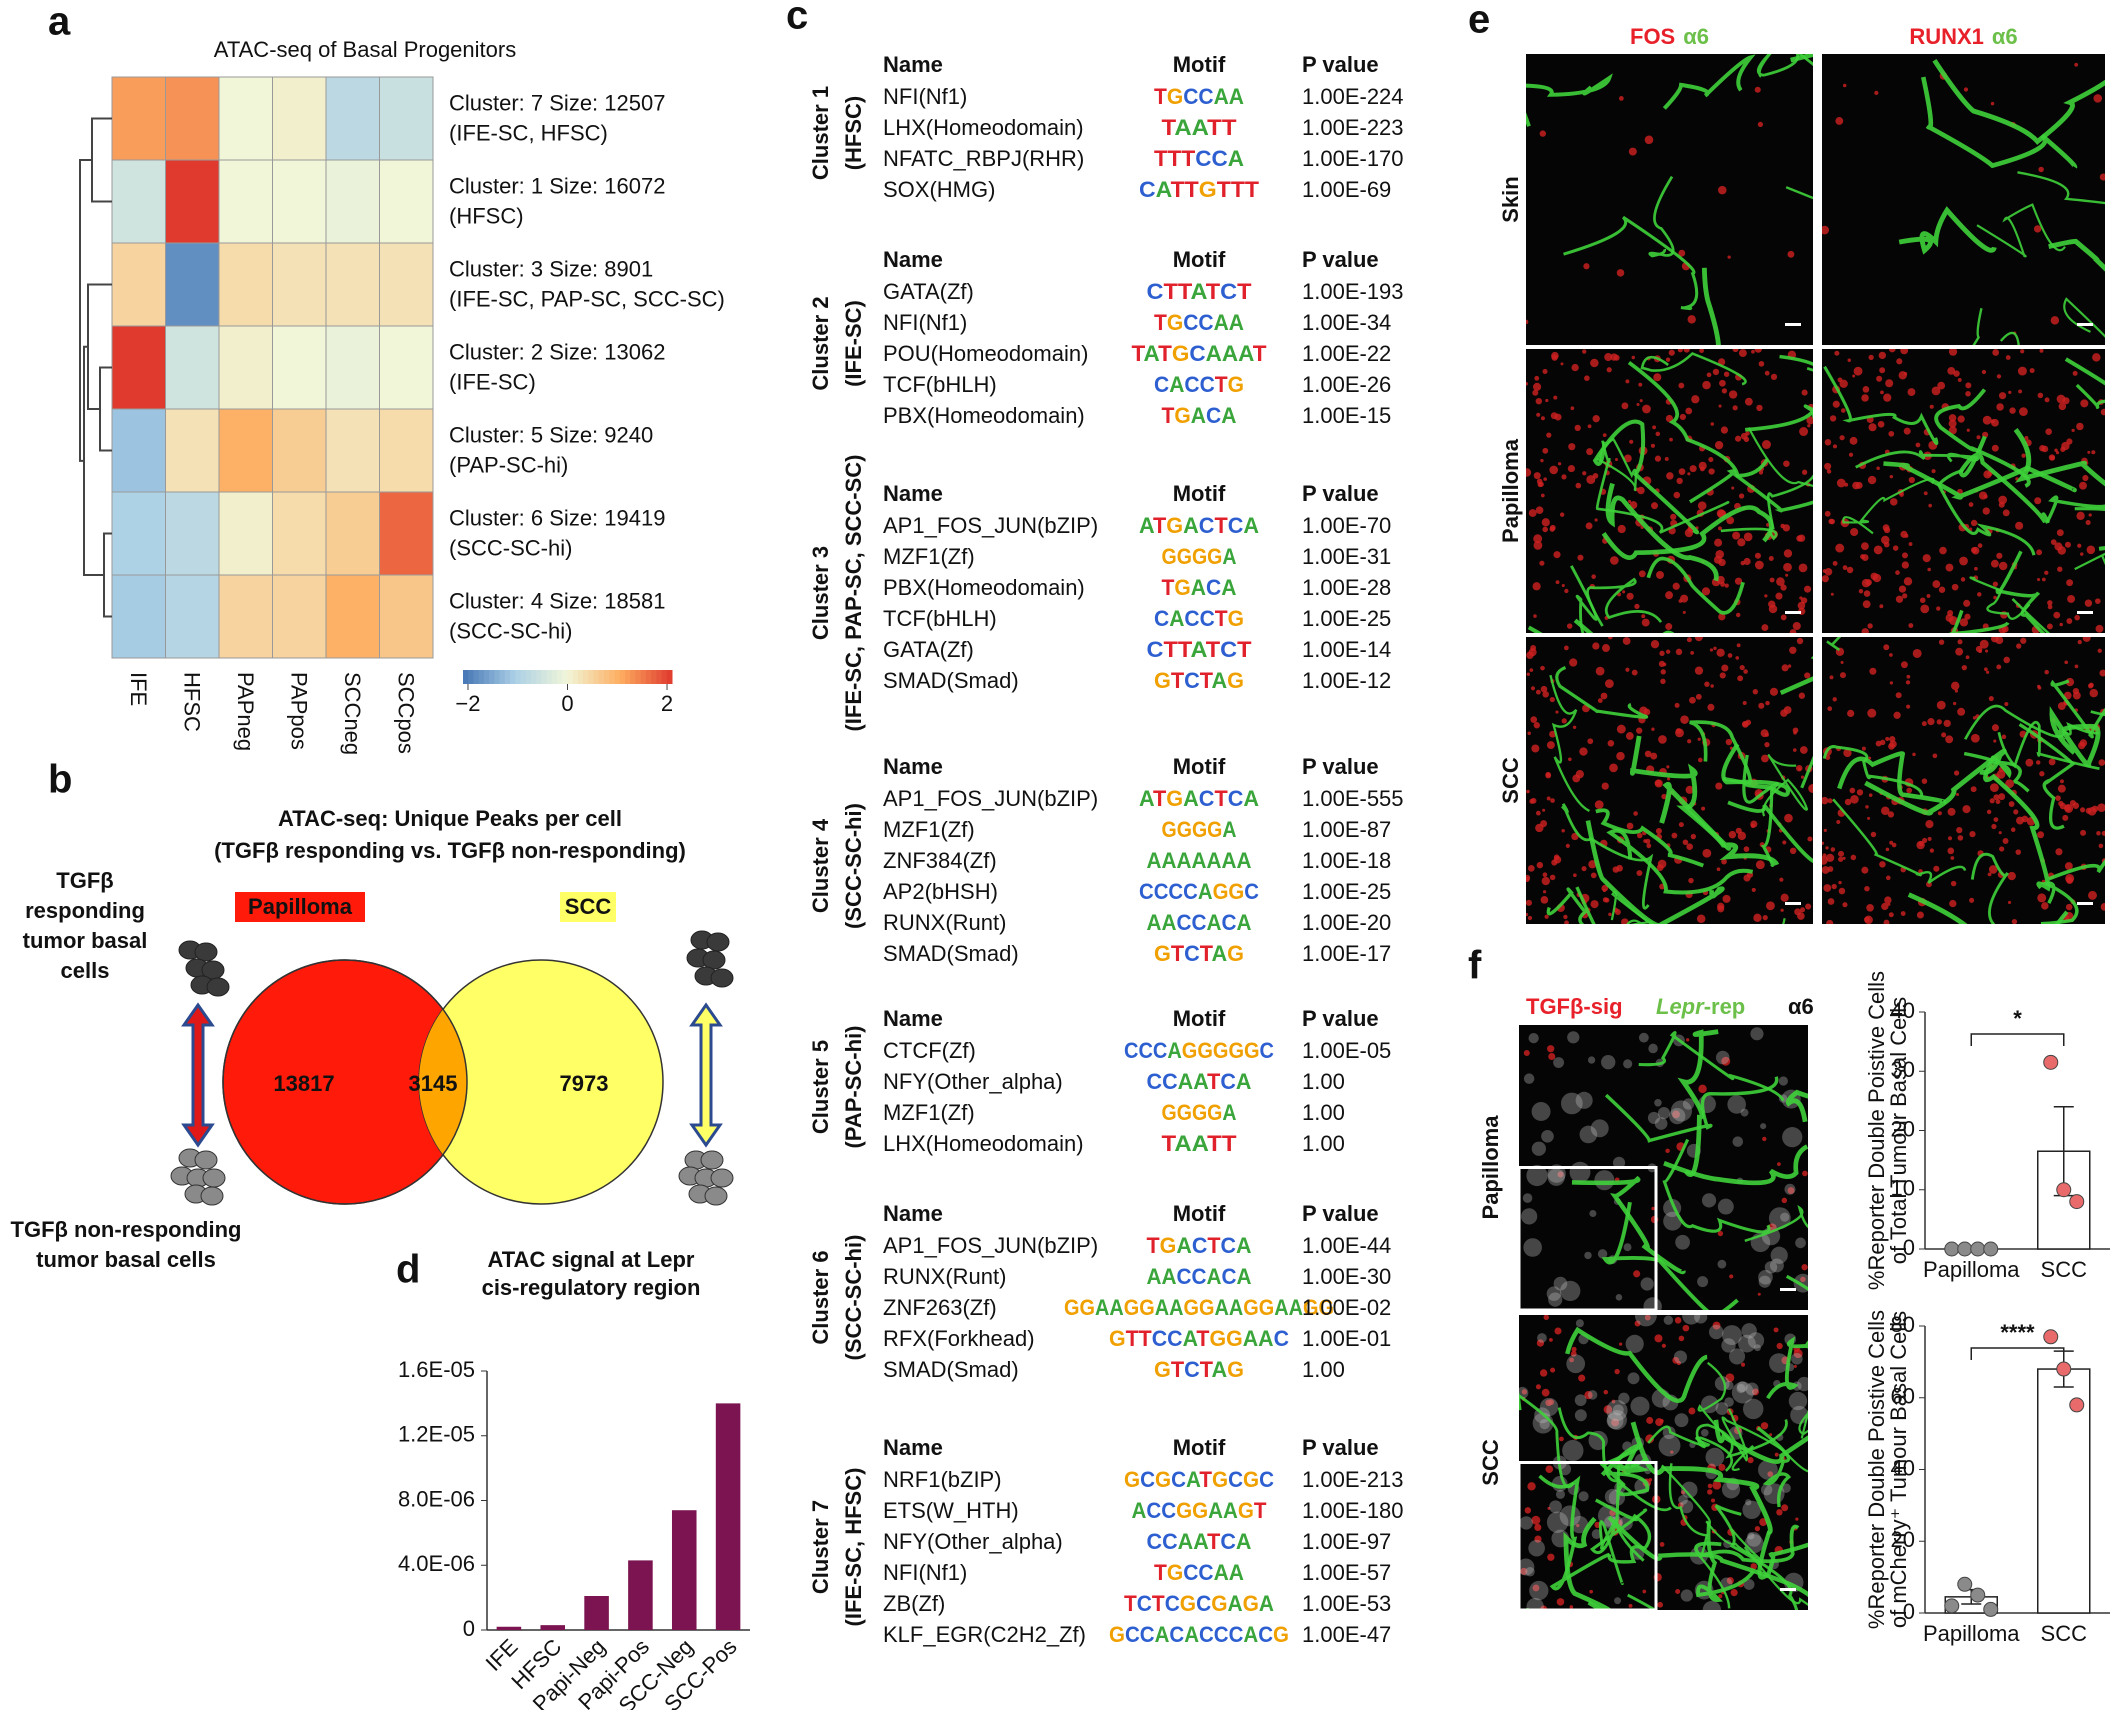 The height and width of the screenshot is (1710, 2121). I want to click on arrow, so click(706, 1075).